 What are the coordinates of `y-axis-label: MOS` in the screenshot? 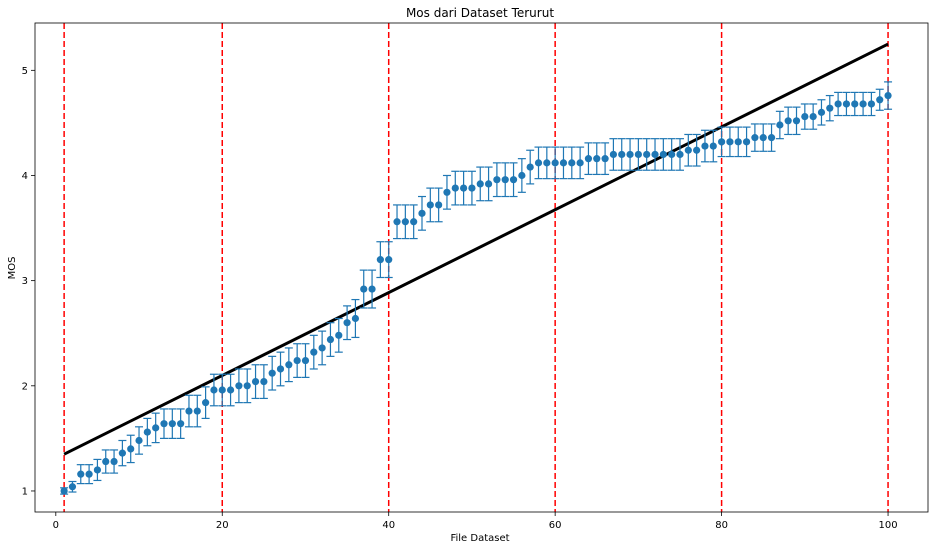 It's located at (12, 268).